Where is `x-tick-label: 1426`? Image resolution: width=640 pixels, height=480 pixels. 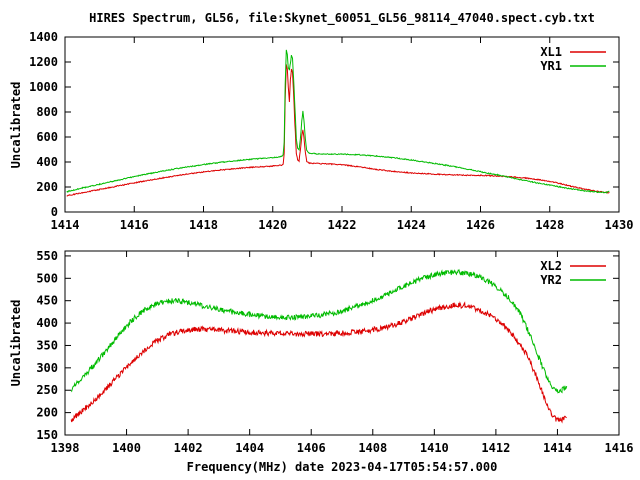
x-tick-label: 1426 is located at coordinates (480, 225).